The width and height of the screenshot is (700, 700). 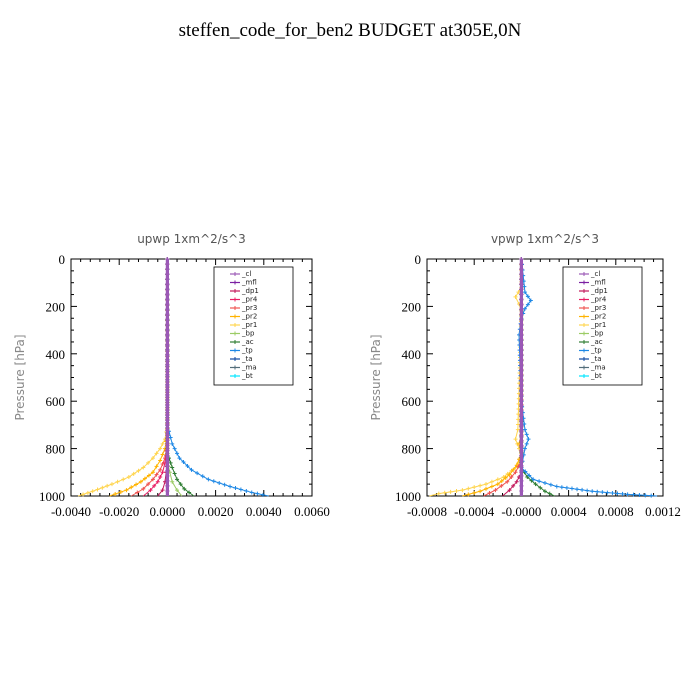 I want to click on legend-marker_tp, so click(x=584, y=350).